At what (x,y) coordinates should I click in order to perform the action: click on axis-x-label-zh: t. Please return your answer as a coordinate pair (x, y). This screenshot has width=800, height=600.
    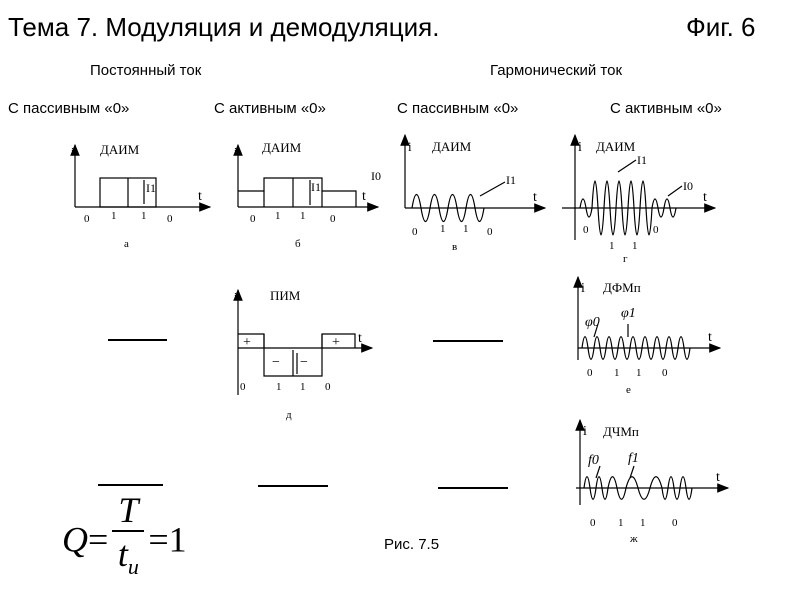
    Looking at the image, I should click on (718, 477).